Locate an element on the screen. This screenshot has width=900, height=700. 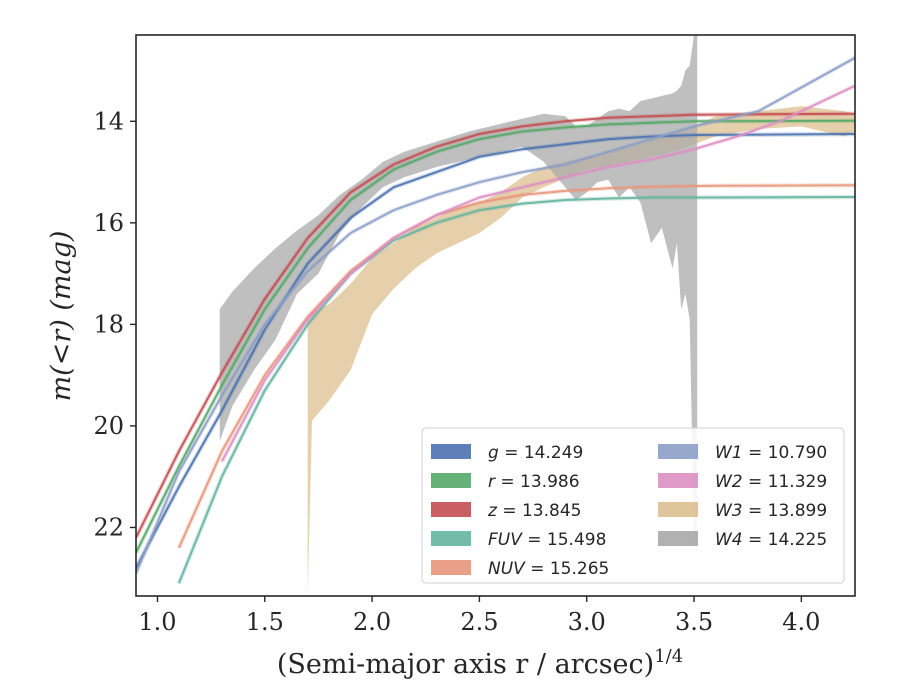
x-tick-label: 1.5 is located at coordinates (265, 622).